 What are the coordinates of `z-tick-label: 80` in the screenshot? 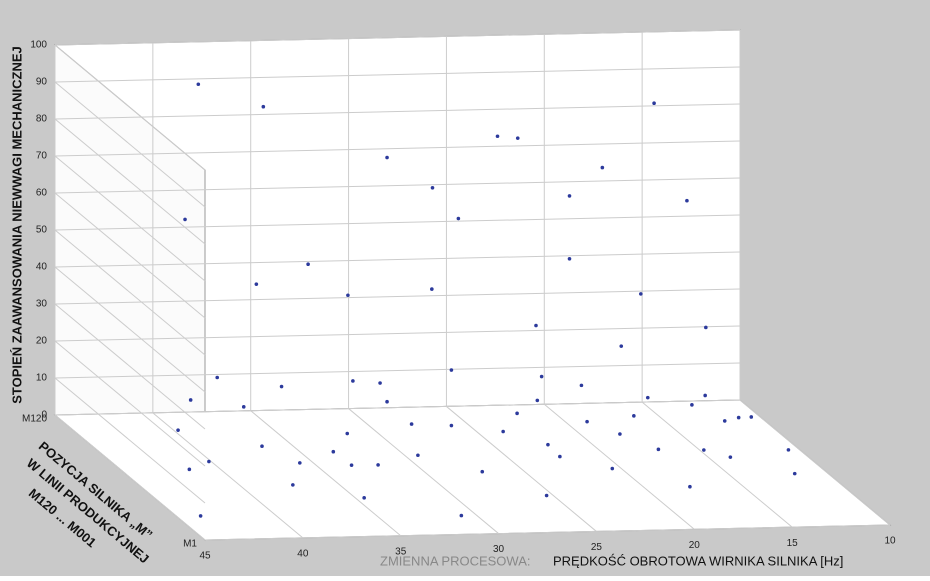 It's located at (42, 119).